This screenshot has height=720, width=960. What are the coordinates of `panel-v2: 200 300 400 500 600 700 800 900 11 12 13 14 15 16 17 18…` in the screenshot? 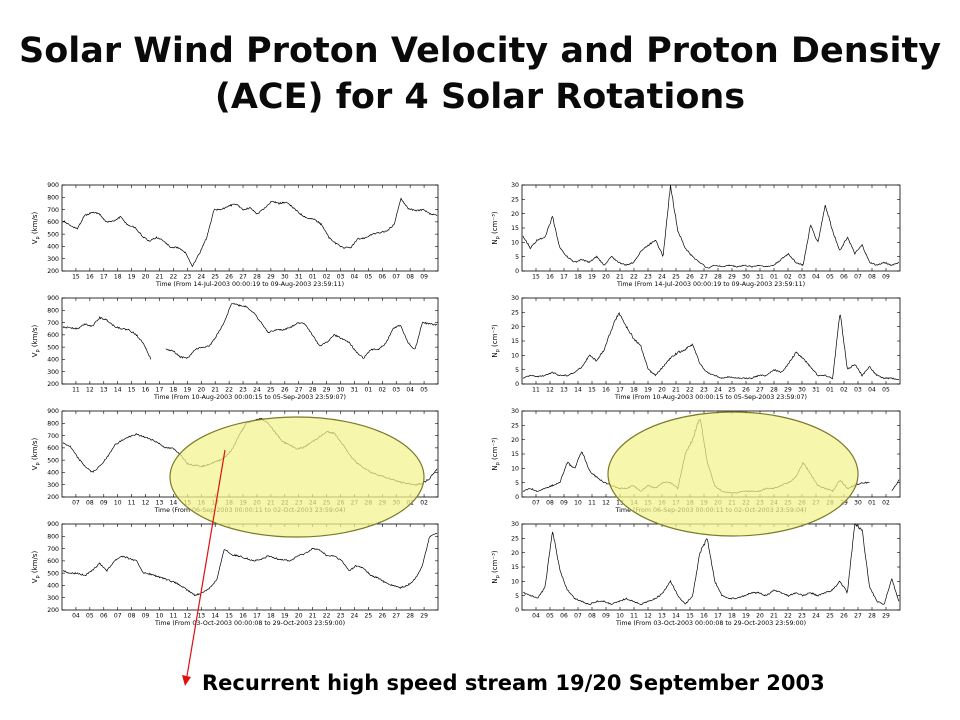 It's located at (235, 348).